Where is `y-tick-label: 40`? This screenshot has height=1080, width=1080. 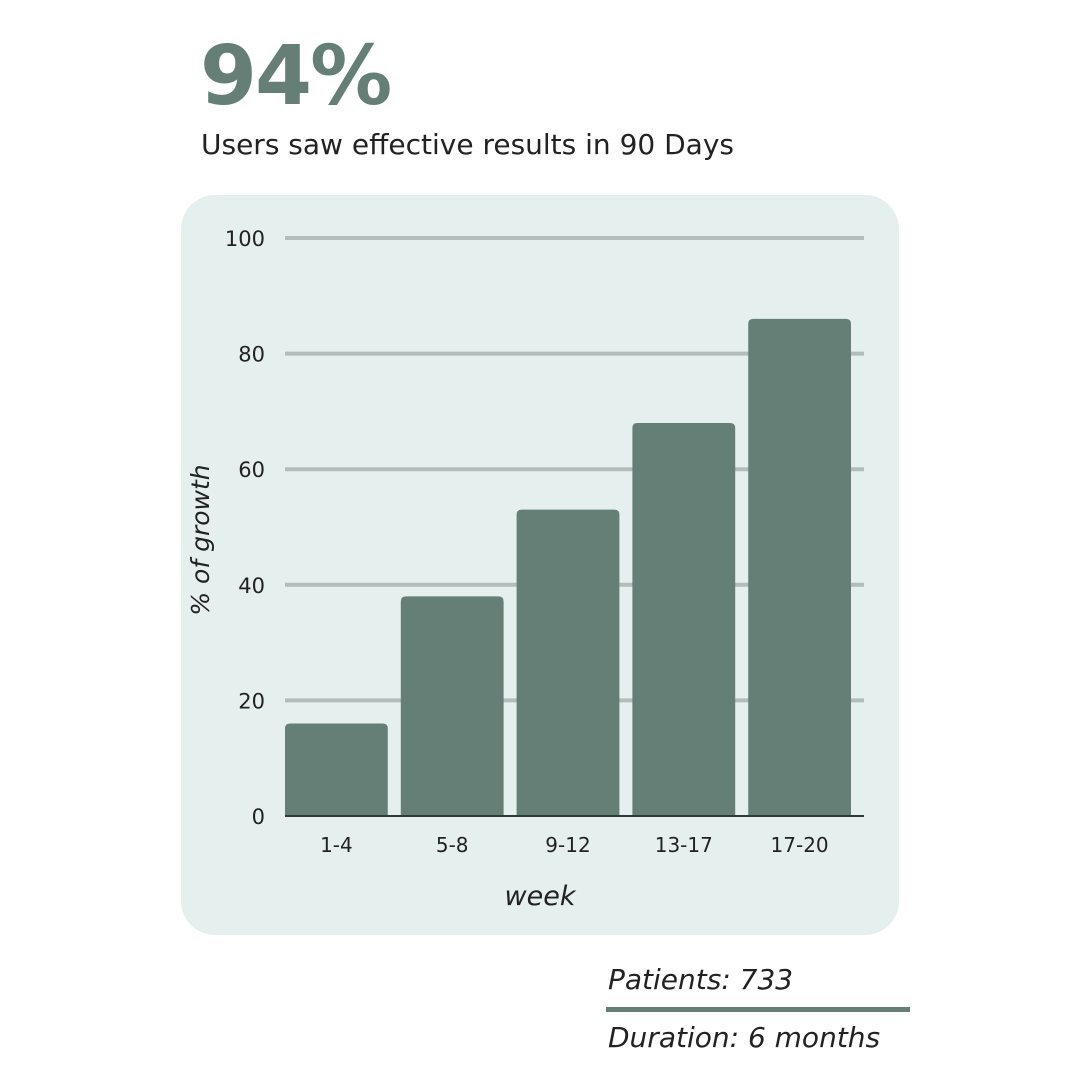 y-tick-label: 40 is located at coordinates (251, 586).